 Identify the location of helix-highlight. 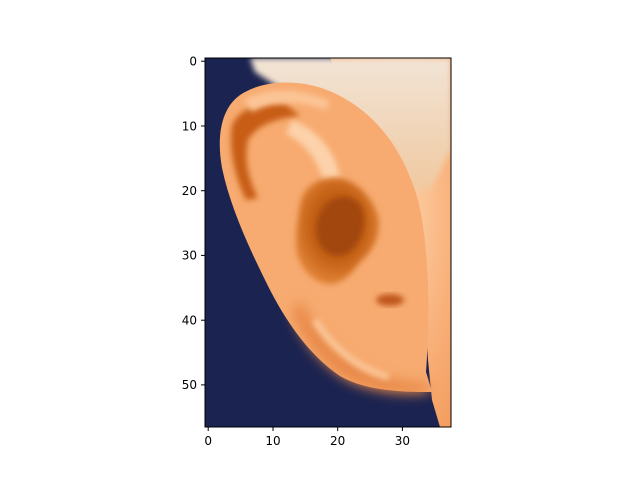
(287, 101).